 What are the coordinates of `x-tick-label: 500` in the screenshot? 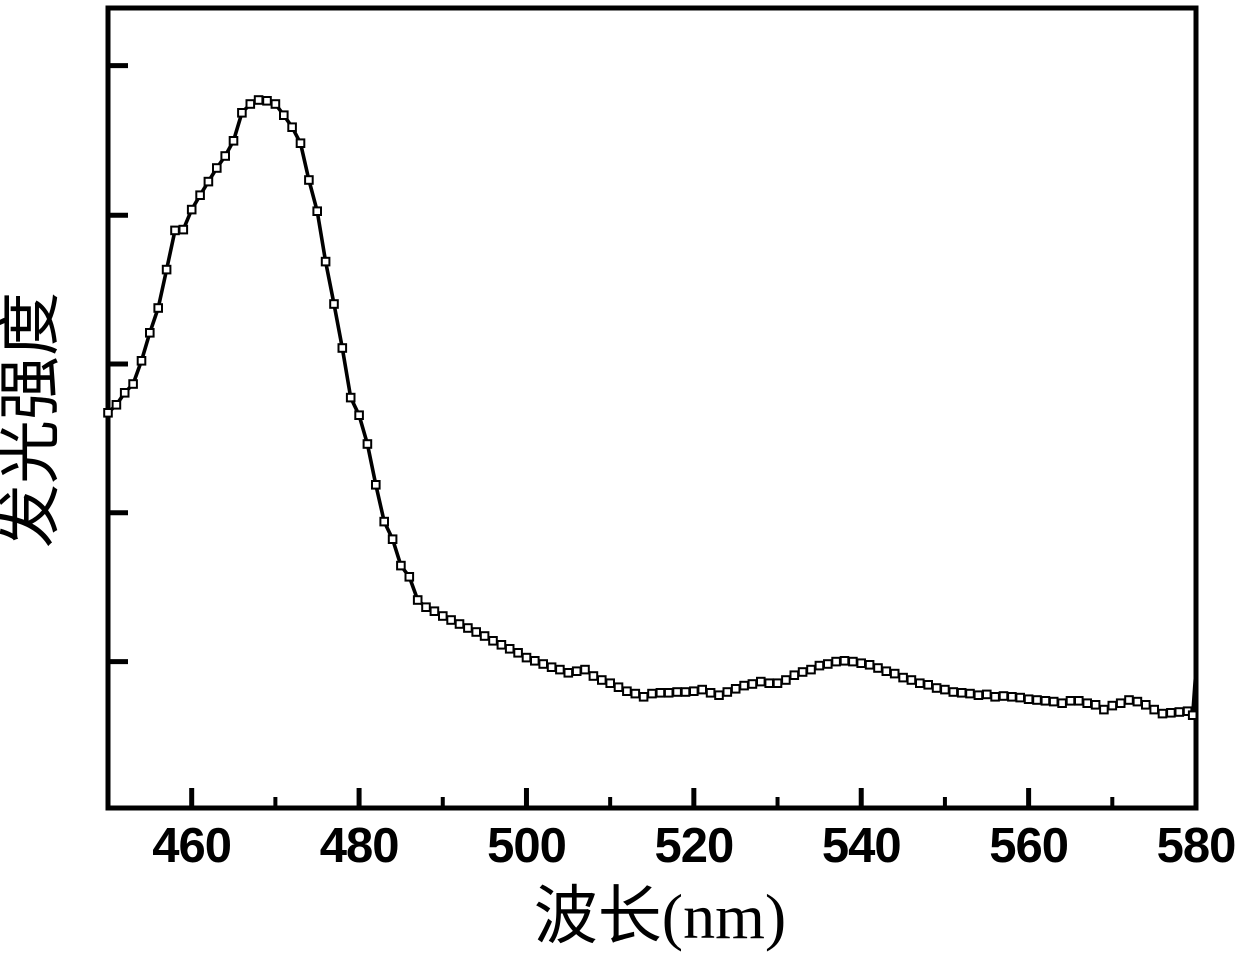 It's located at (526, 846).